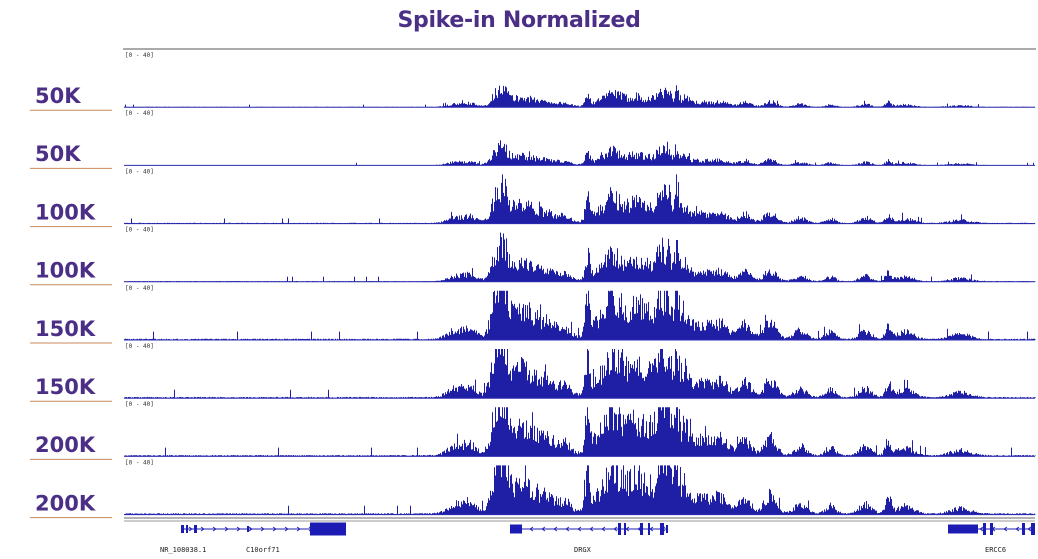  Describe the element at coordinates (183, 550) in the screenshot. I see `gene-name-label: NR_108038.1` at that location.